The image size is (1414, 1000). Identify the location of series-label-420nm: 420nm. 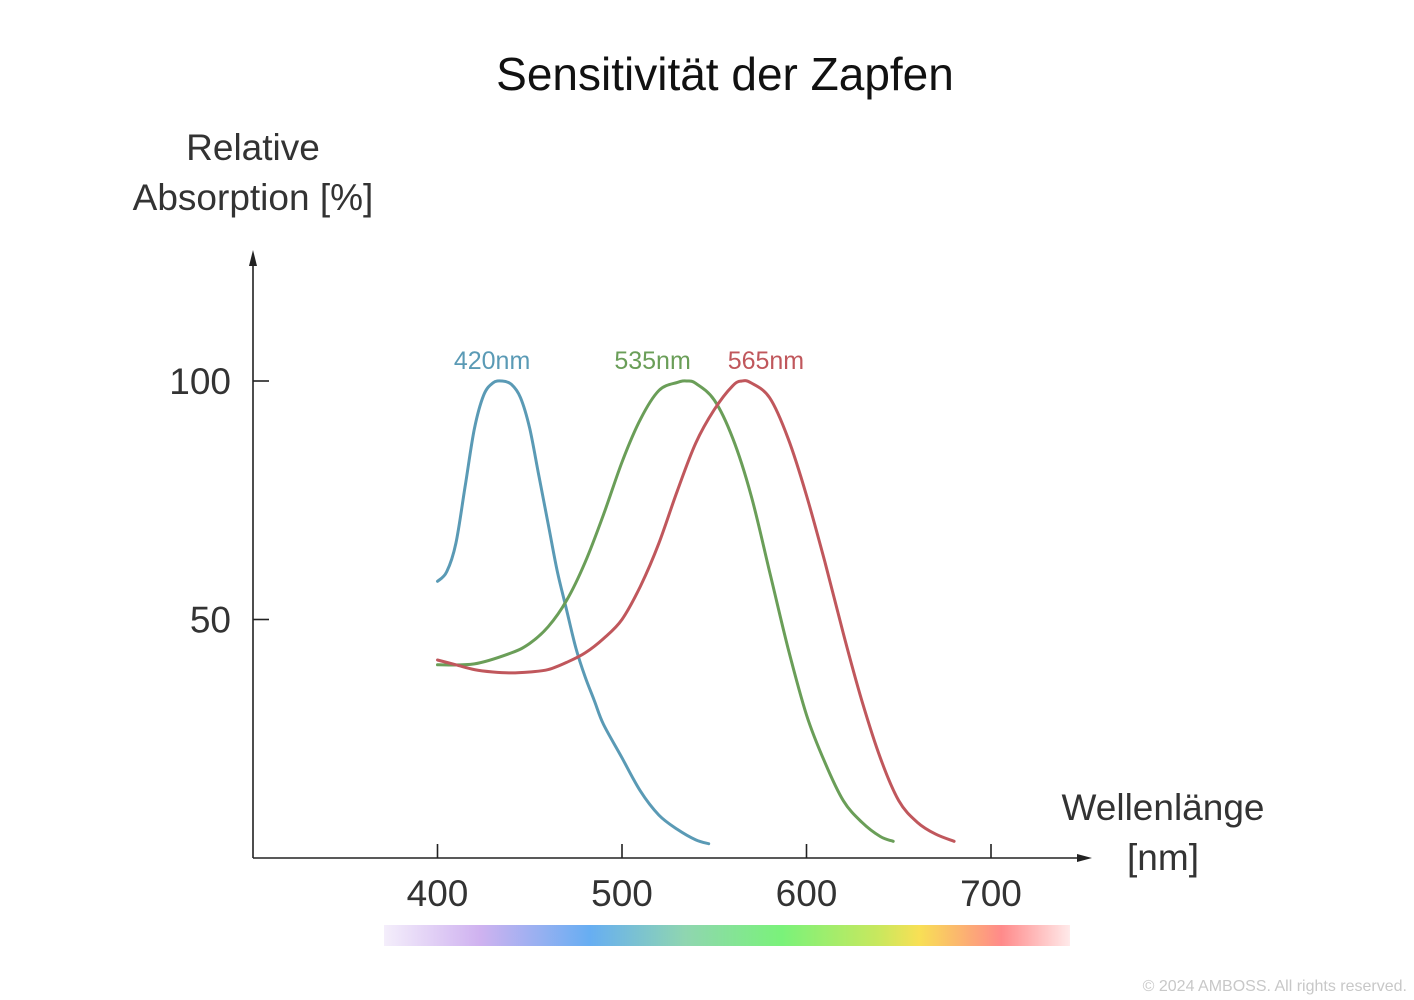
(492, 361).